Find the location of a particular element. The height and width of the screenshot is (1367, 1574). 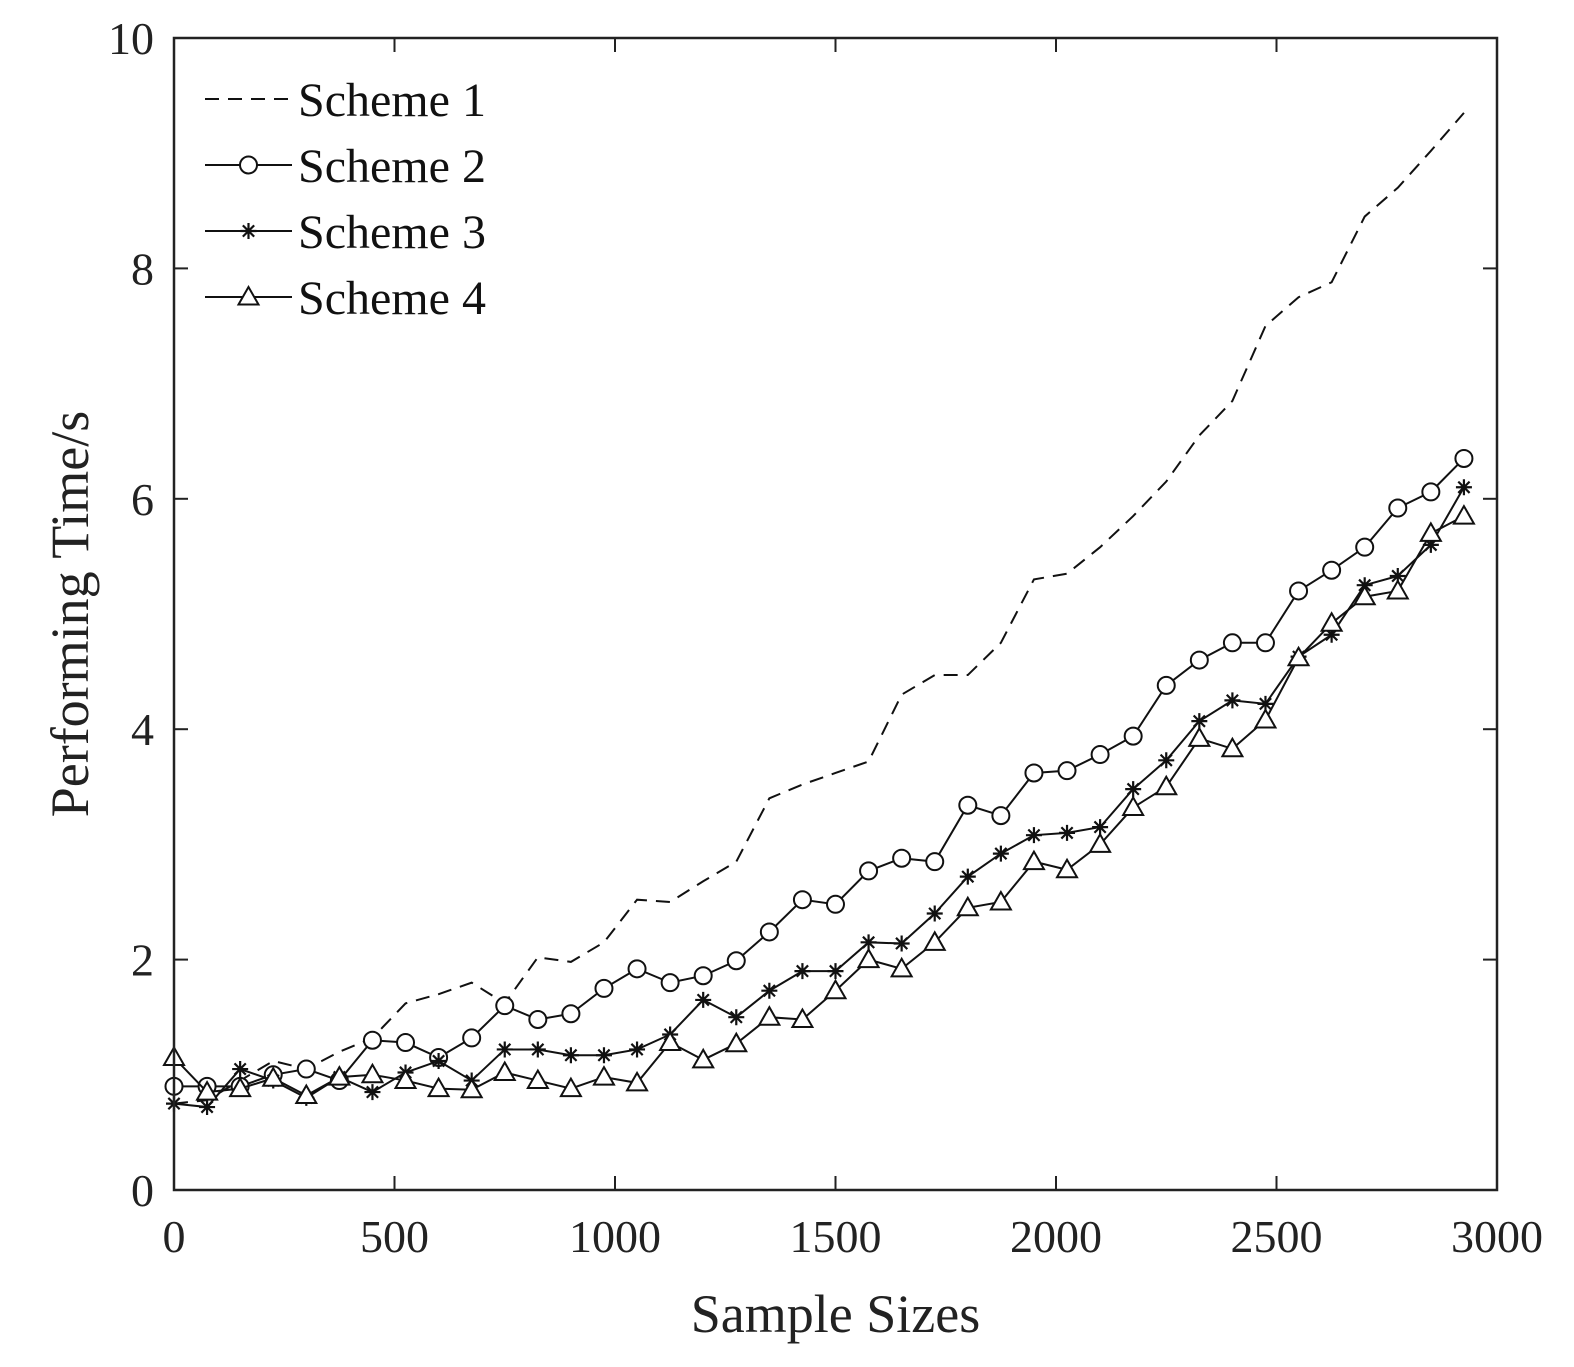

y-axis-title: Performing Time/s is located at coordinates (70, 614).